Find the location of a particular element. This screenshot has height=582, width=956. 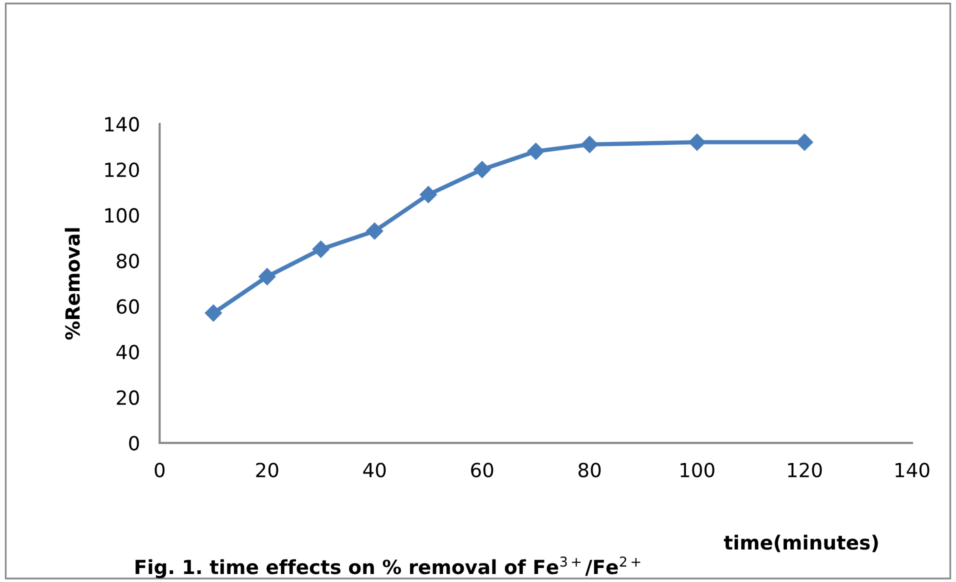

y-tick-label: 0 is located at coordinates (134, 443).